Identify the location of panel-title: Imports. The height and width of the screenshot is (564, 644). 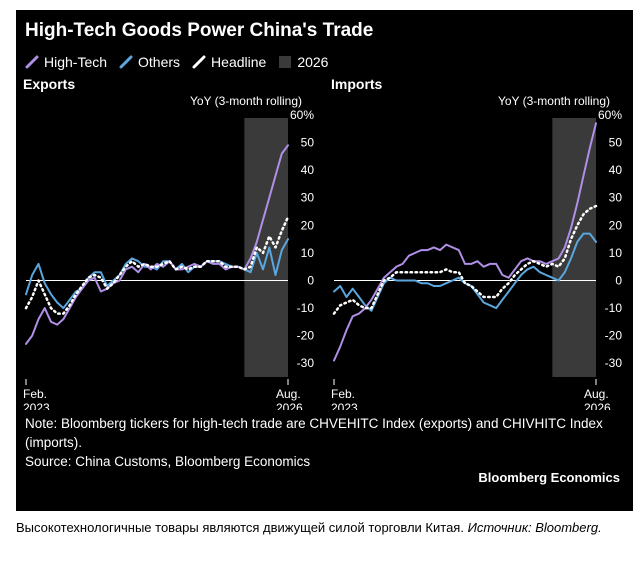
(357, 84).